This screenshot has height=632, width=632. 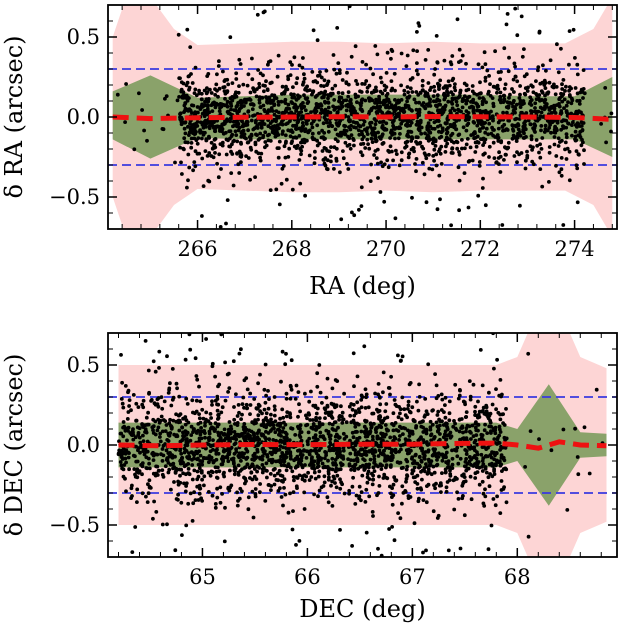 What do you see at coordinates (362, 445) in the screenshot?
I see `dec-median-line` at bounding box center [362, 445].